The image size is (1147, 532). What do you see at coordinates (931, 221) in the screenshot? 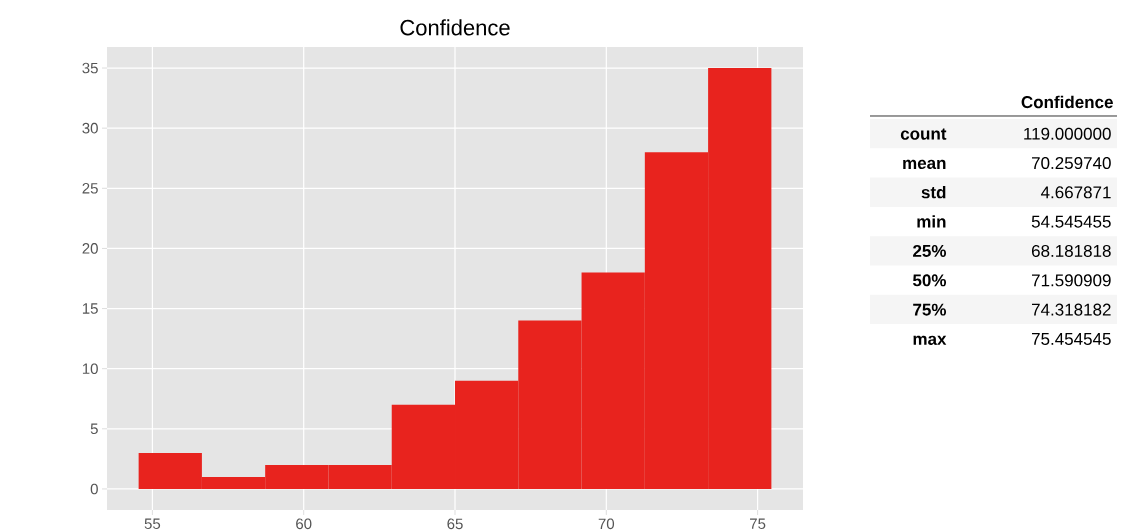
I see `category-label: min` at bounding box center [931, 221].